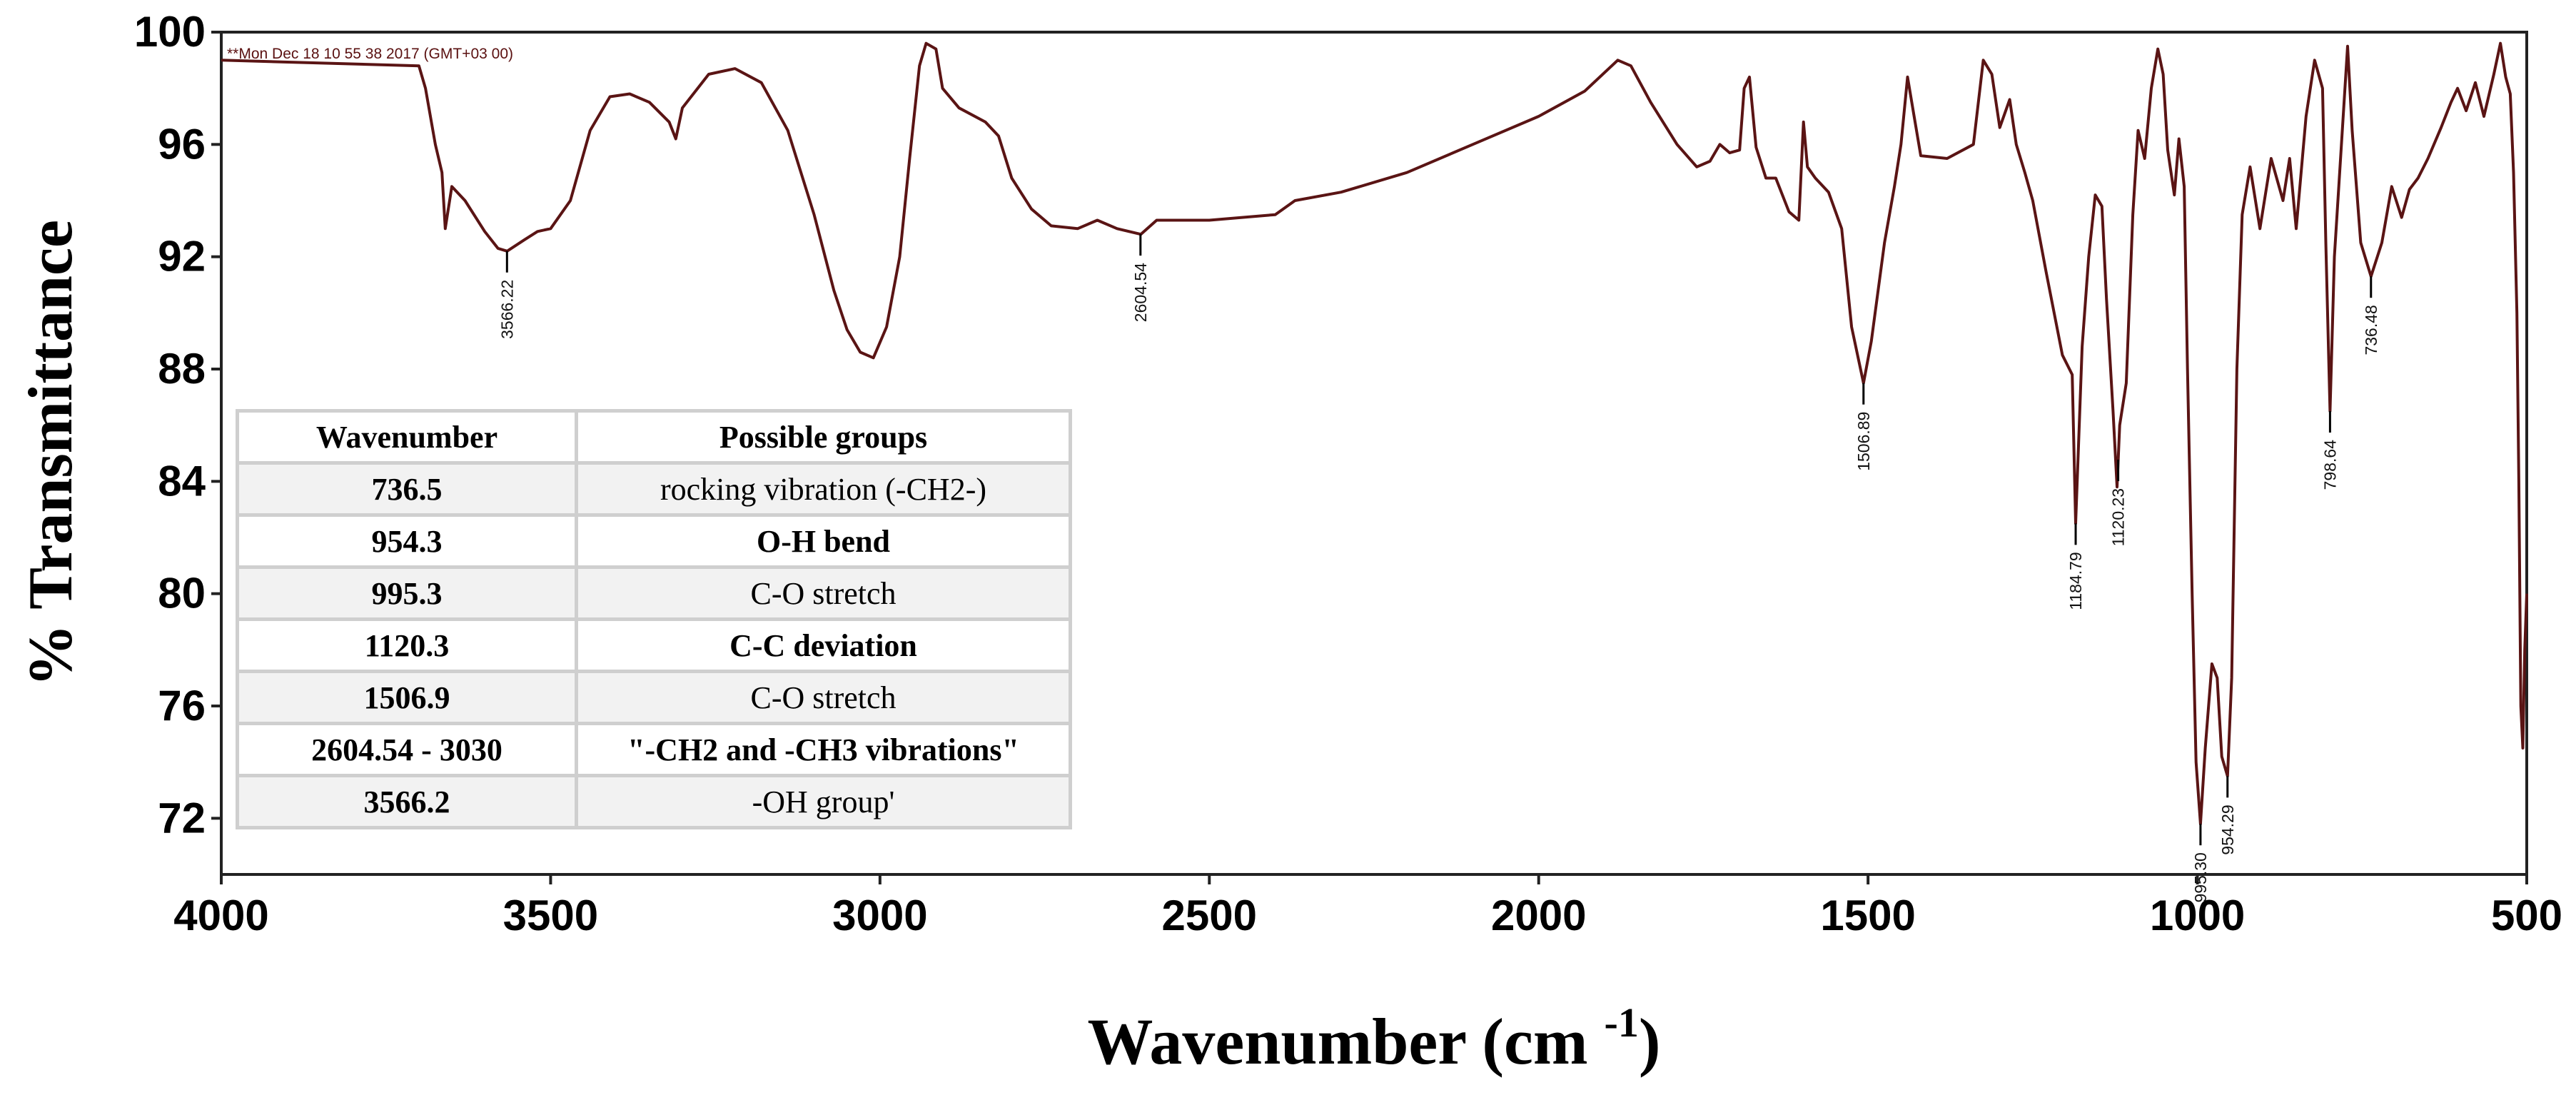 This screenshot has height=1105, width=2576. I want to click on x-tick-label: 4000, so click(220, 915).